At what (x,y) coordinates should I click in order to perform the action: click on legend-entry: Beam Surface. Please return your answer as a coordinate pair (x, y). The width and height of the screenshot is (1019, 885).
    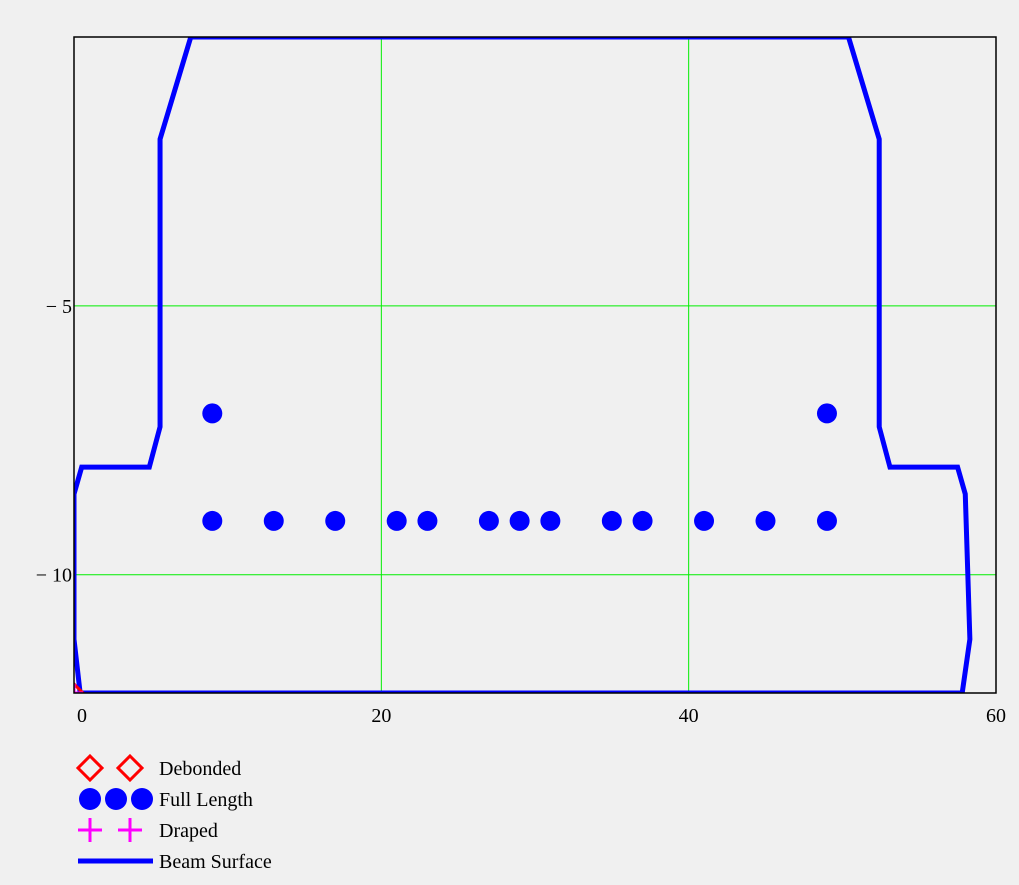
    Looking at the image, I should click on (175, 862).